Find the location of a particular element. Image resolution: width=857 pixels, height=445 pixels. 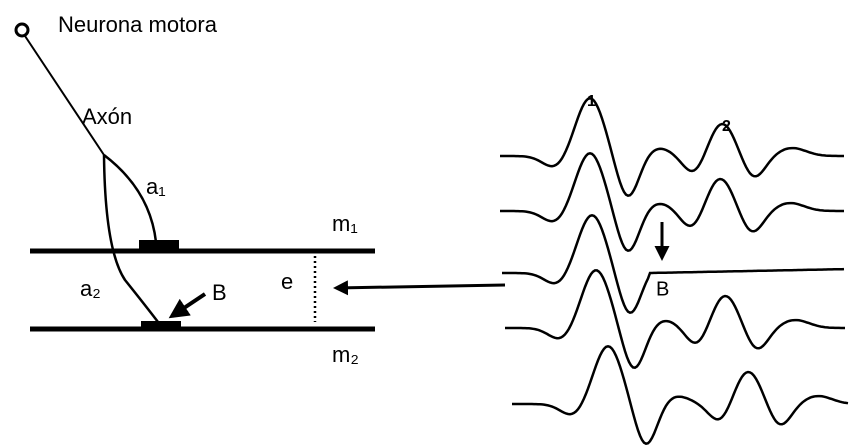

axon is located at coordinates (64, 95).